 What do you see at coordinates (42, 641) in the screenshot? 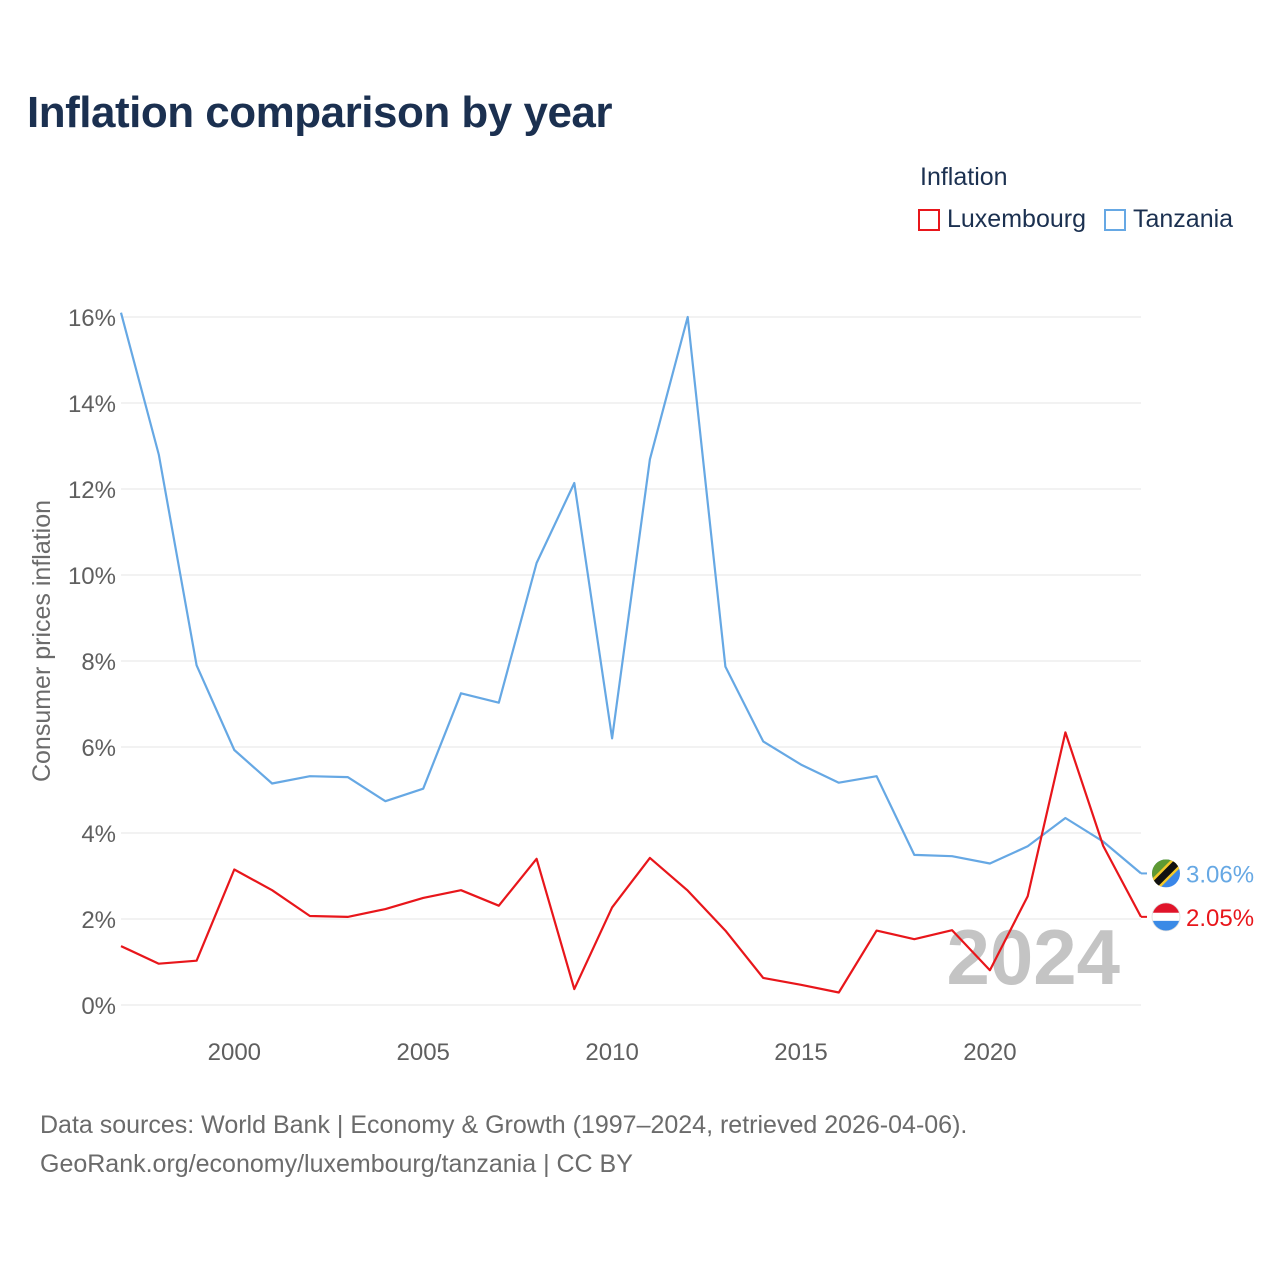
I see `y-axis-label: Consumer prices inflation` at bounding box center [42, 641].